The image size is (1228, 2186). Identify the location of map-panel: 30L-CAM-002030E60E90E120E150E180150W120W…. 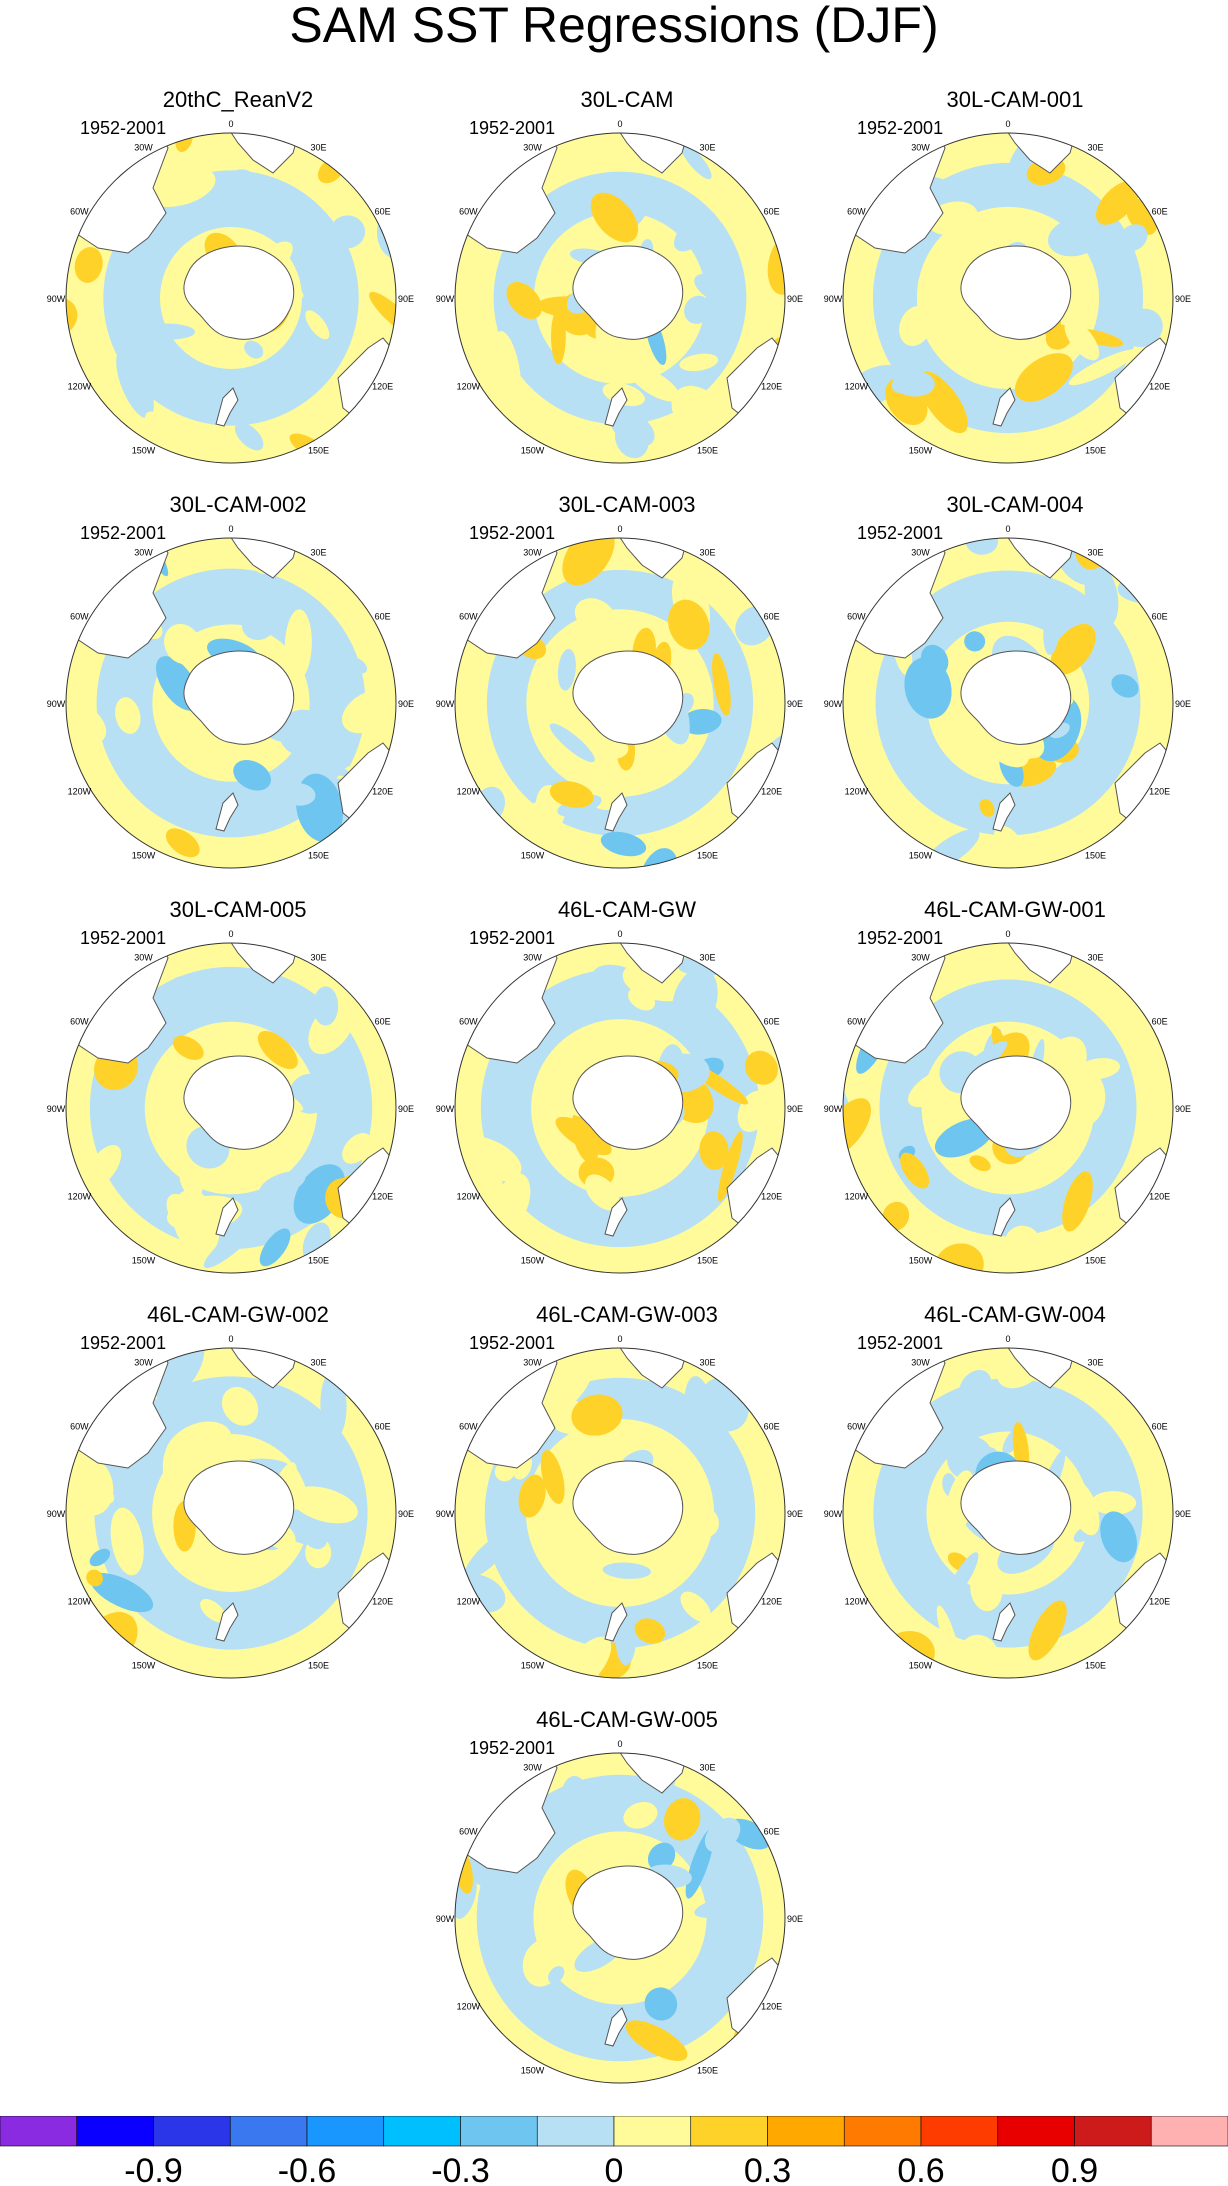
(238, 683).